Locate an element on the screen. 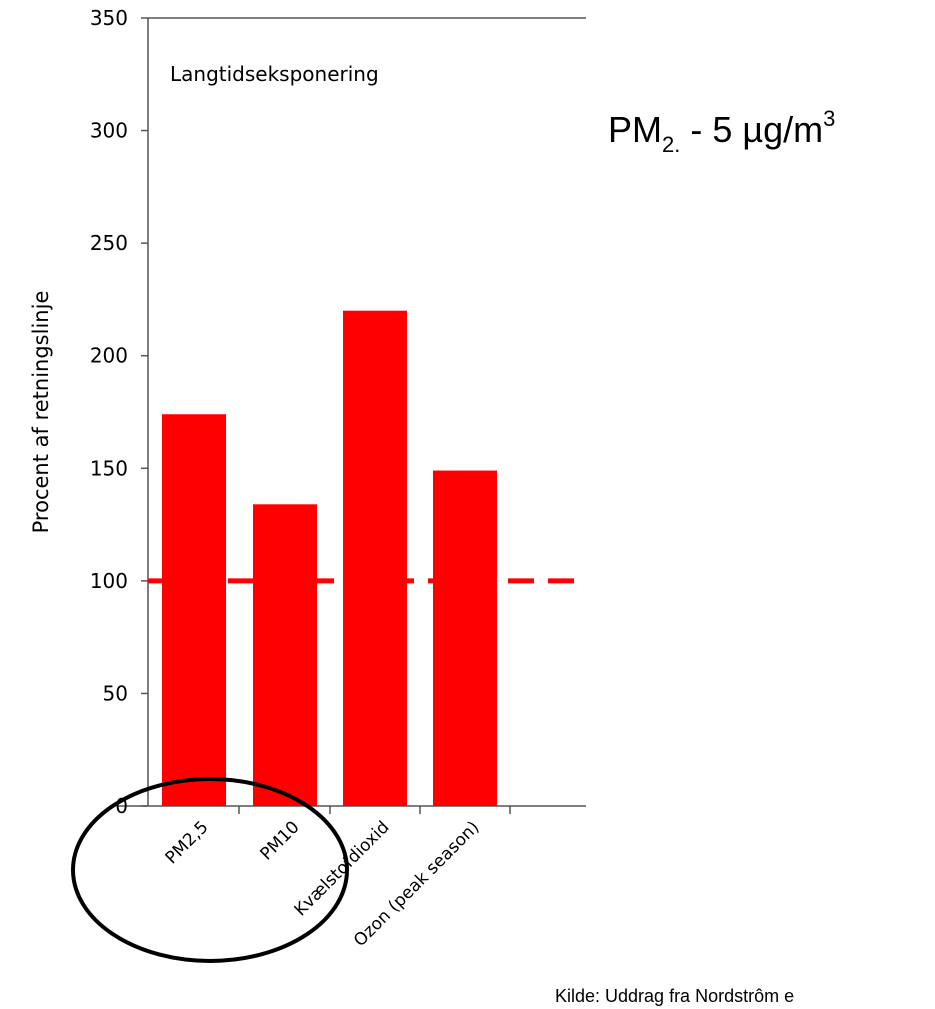  y-axis-label: Procent af retningslinje is located at coordinates (41, 412).